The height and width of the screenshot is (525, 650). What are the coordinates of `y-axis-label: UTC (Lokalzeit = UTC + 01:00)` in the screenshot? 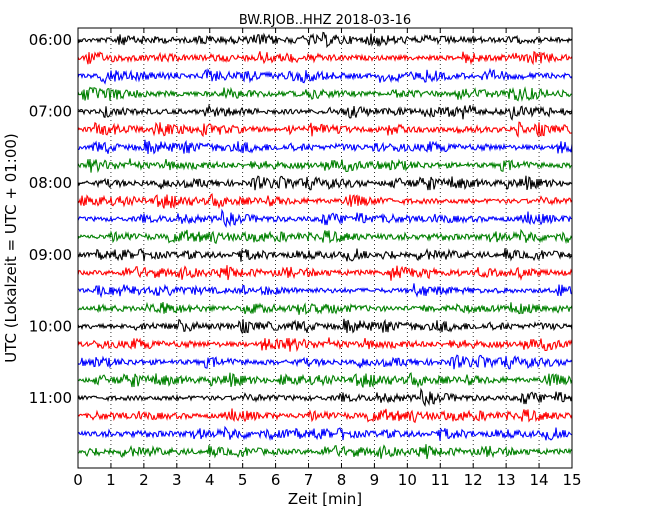 It's located at (11, 248).